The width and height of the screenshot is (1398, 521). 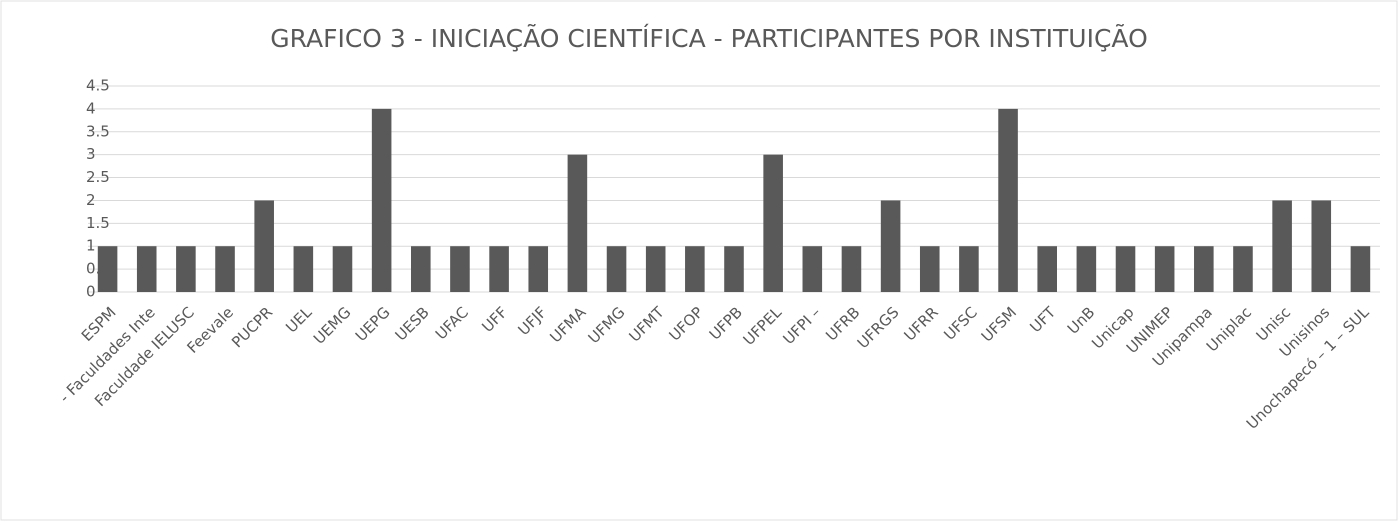 What do you see at coordinates (98, 177) in the screenshot?
I see `y-tick-label: 2.5` at bounding box center [98, 177].